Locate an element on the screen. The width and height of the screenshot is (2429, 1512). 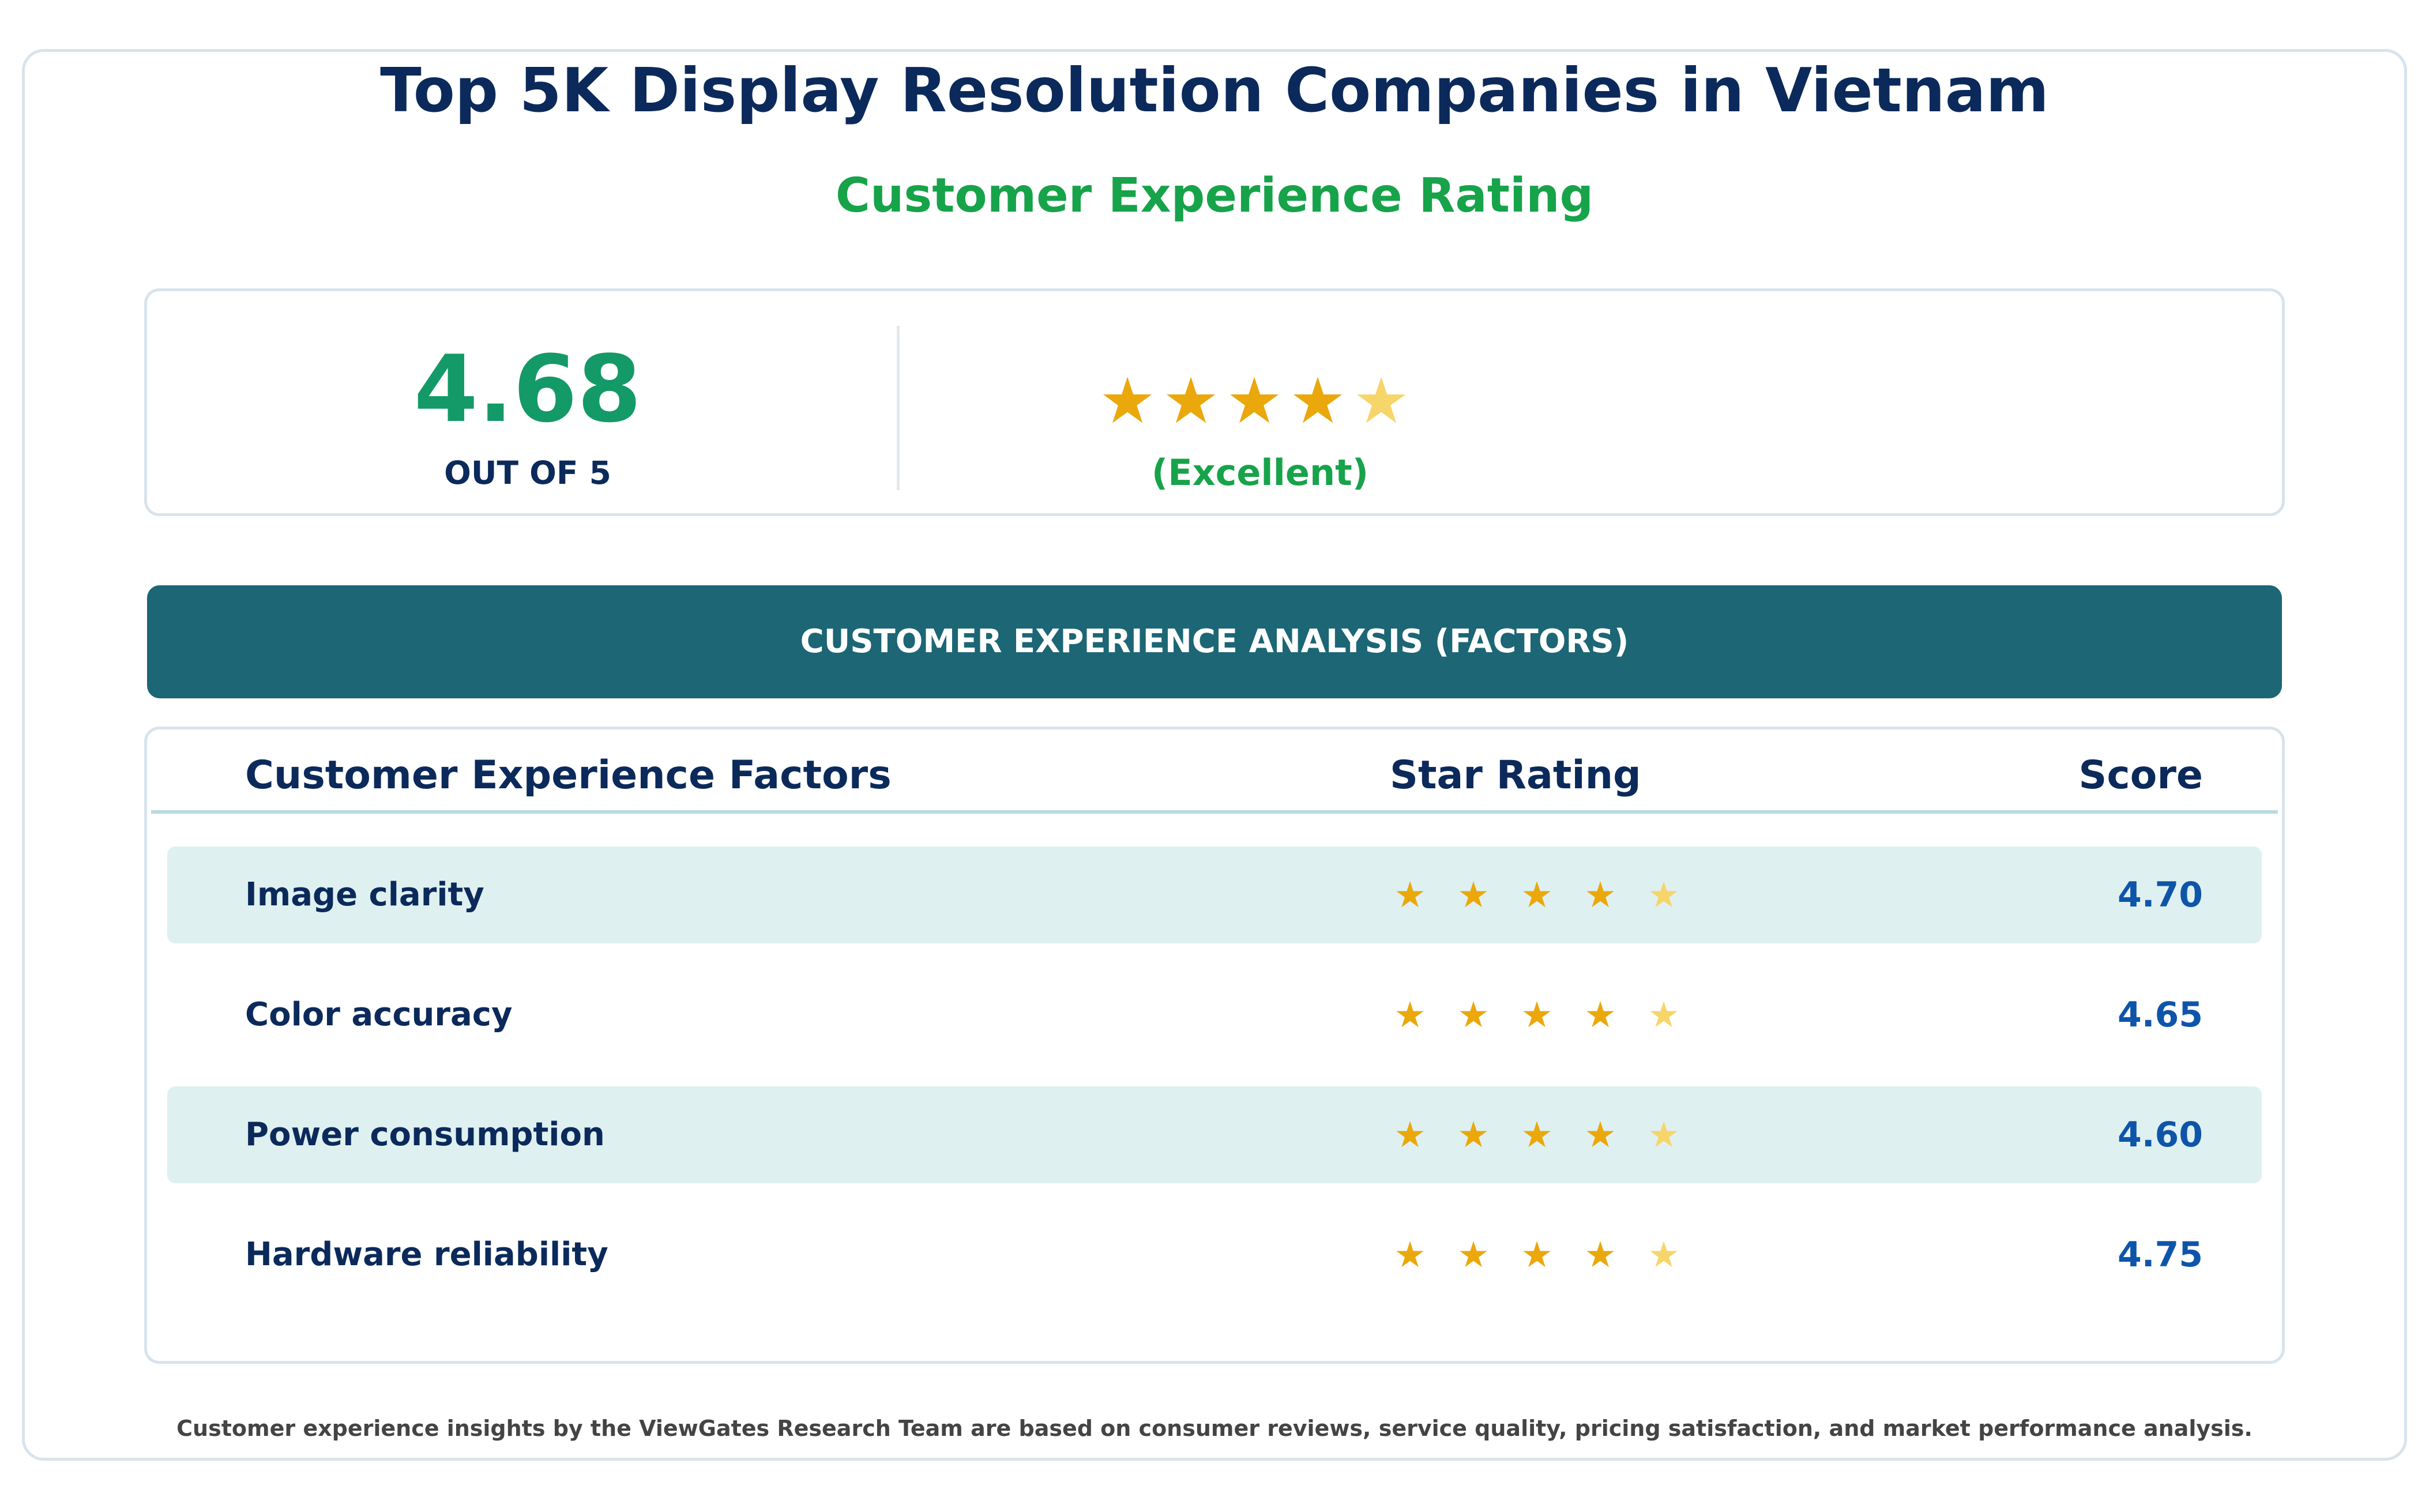
factor-score: 4.60 is located at coordinates (2160, 1135).